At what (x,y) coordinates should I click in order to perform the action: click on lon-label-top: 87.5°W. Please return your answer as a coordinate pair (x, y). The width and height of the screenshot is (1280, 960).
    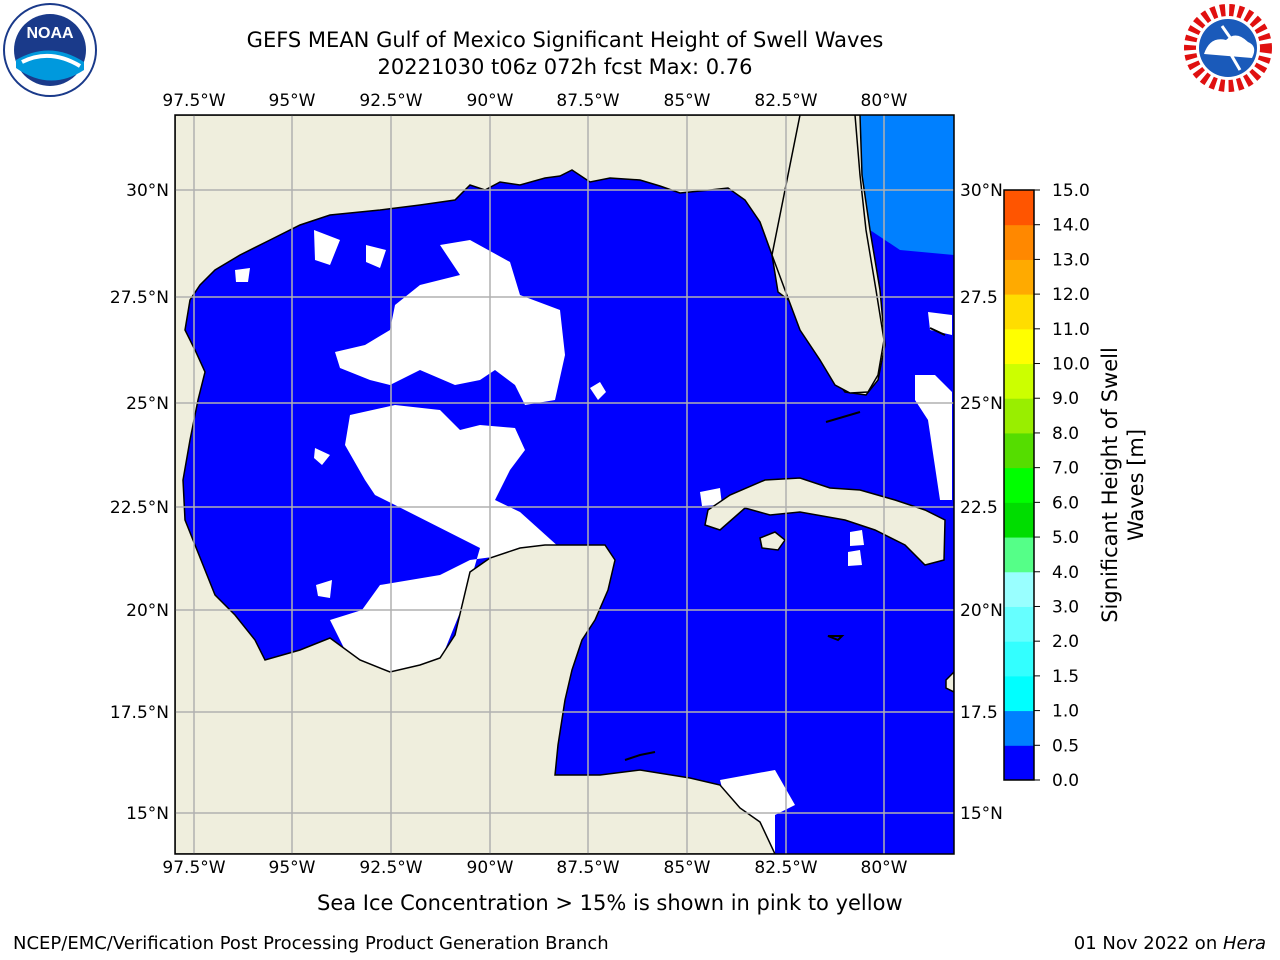
    Looking at the image, I should click on (587, 101).